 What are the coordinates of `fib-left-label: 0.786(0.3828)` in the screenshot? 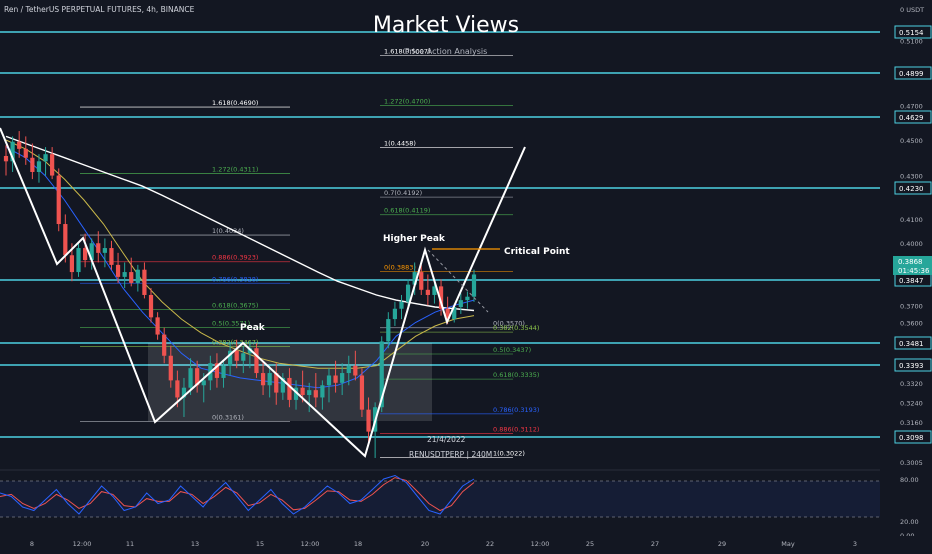 It's located at (235, 279).